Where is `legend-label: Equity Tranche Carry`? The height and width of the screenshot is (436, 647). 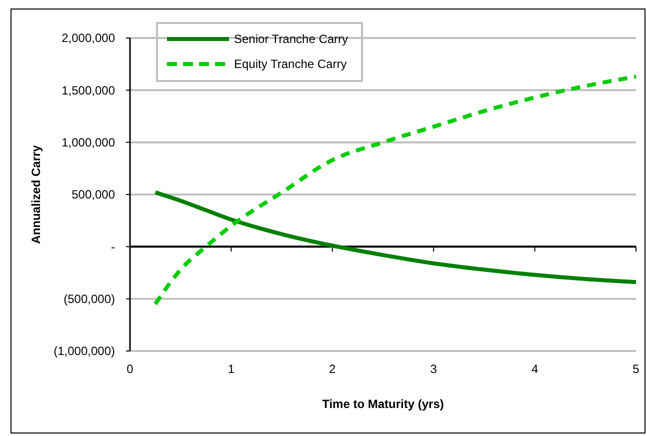
legend-label: Equity Tranche Carry is located at coordinates (290, 64).